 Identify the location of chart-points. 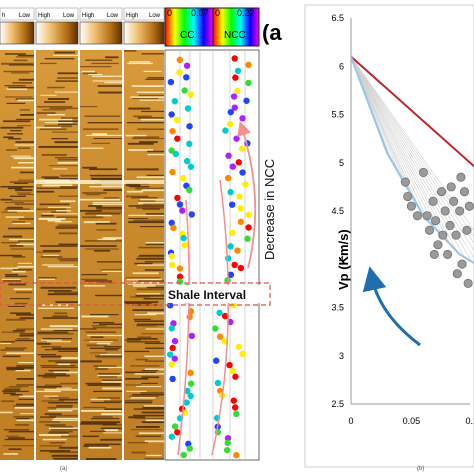
(437, 227).